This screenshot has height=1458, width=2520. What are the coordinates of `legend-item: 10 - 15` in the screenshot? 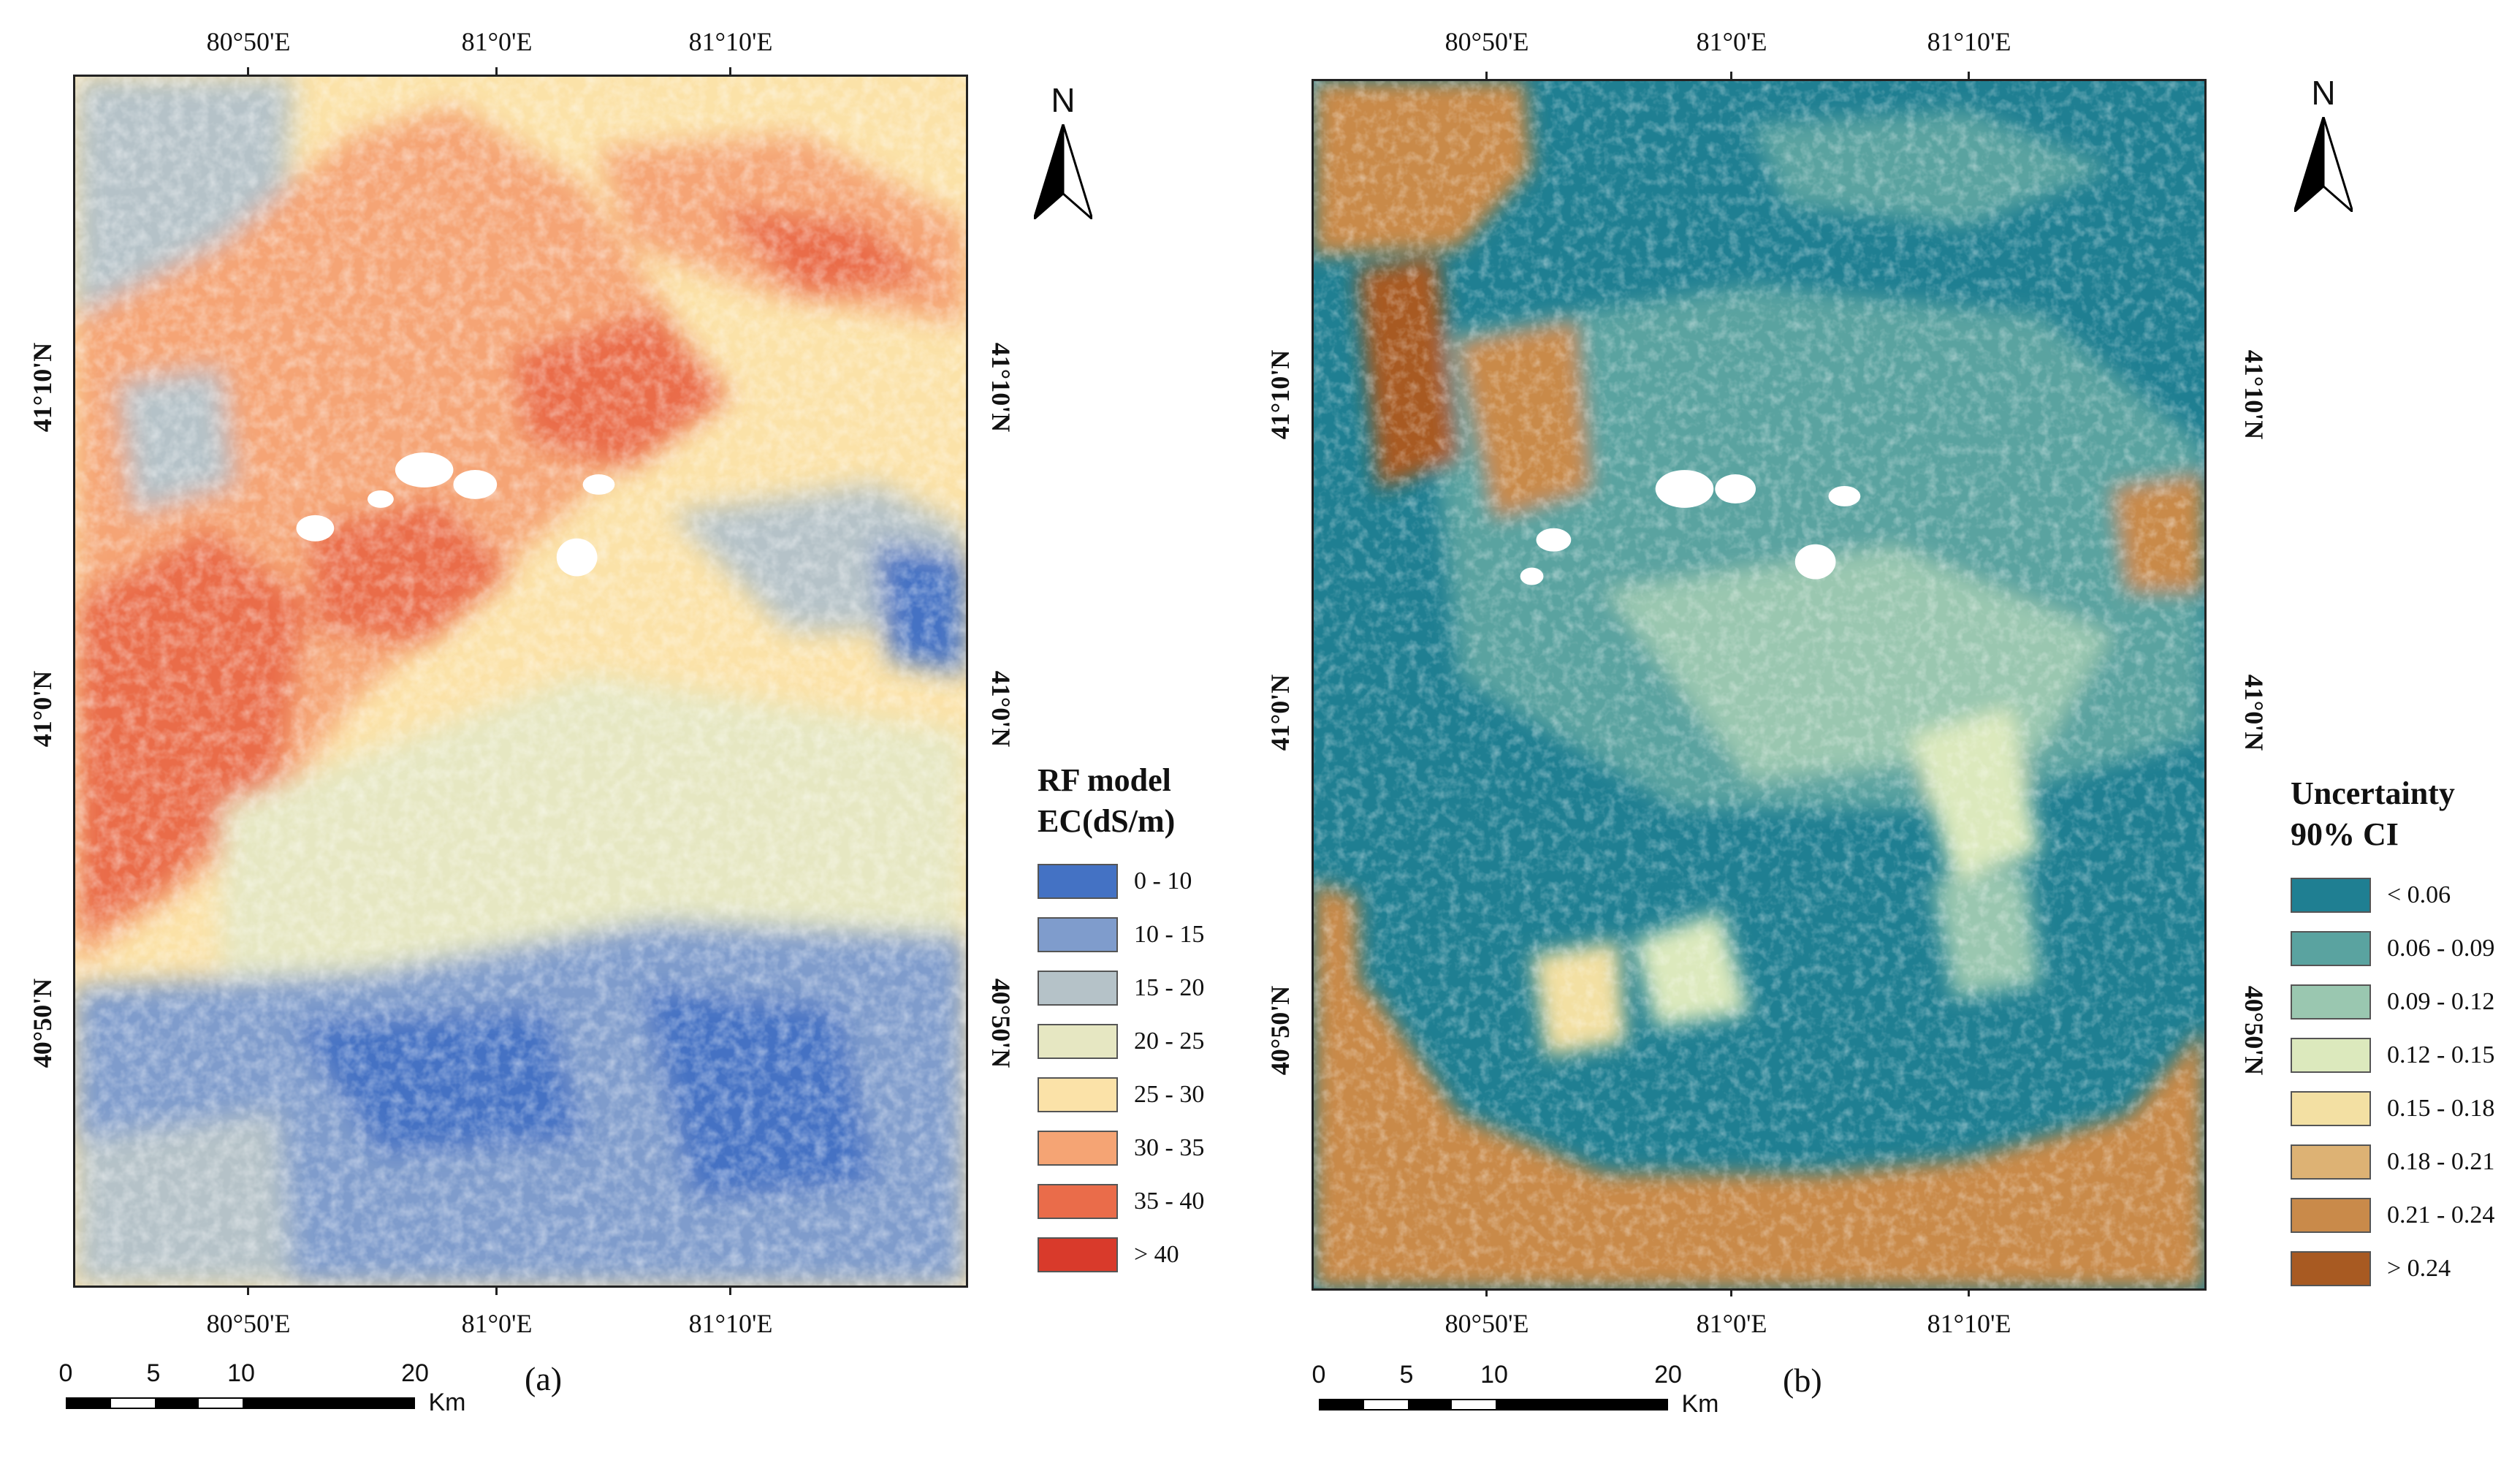 It's located at (1121, 934).